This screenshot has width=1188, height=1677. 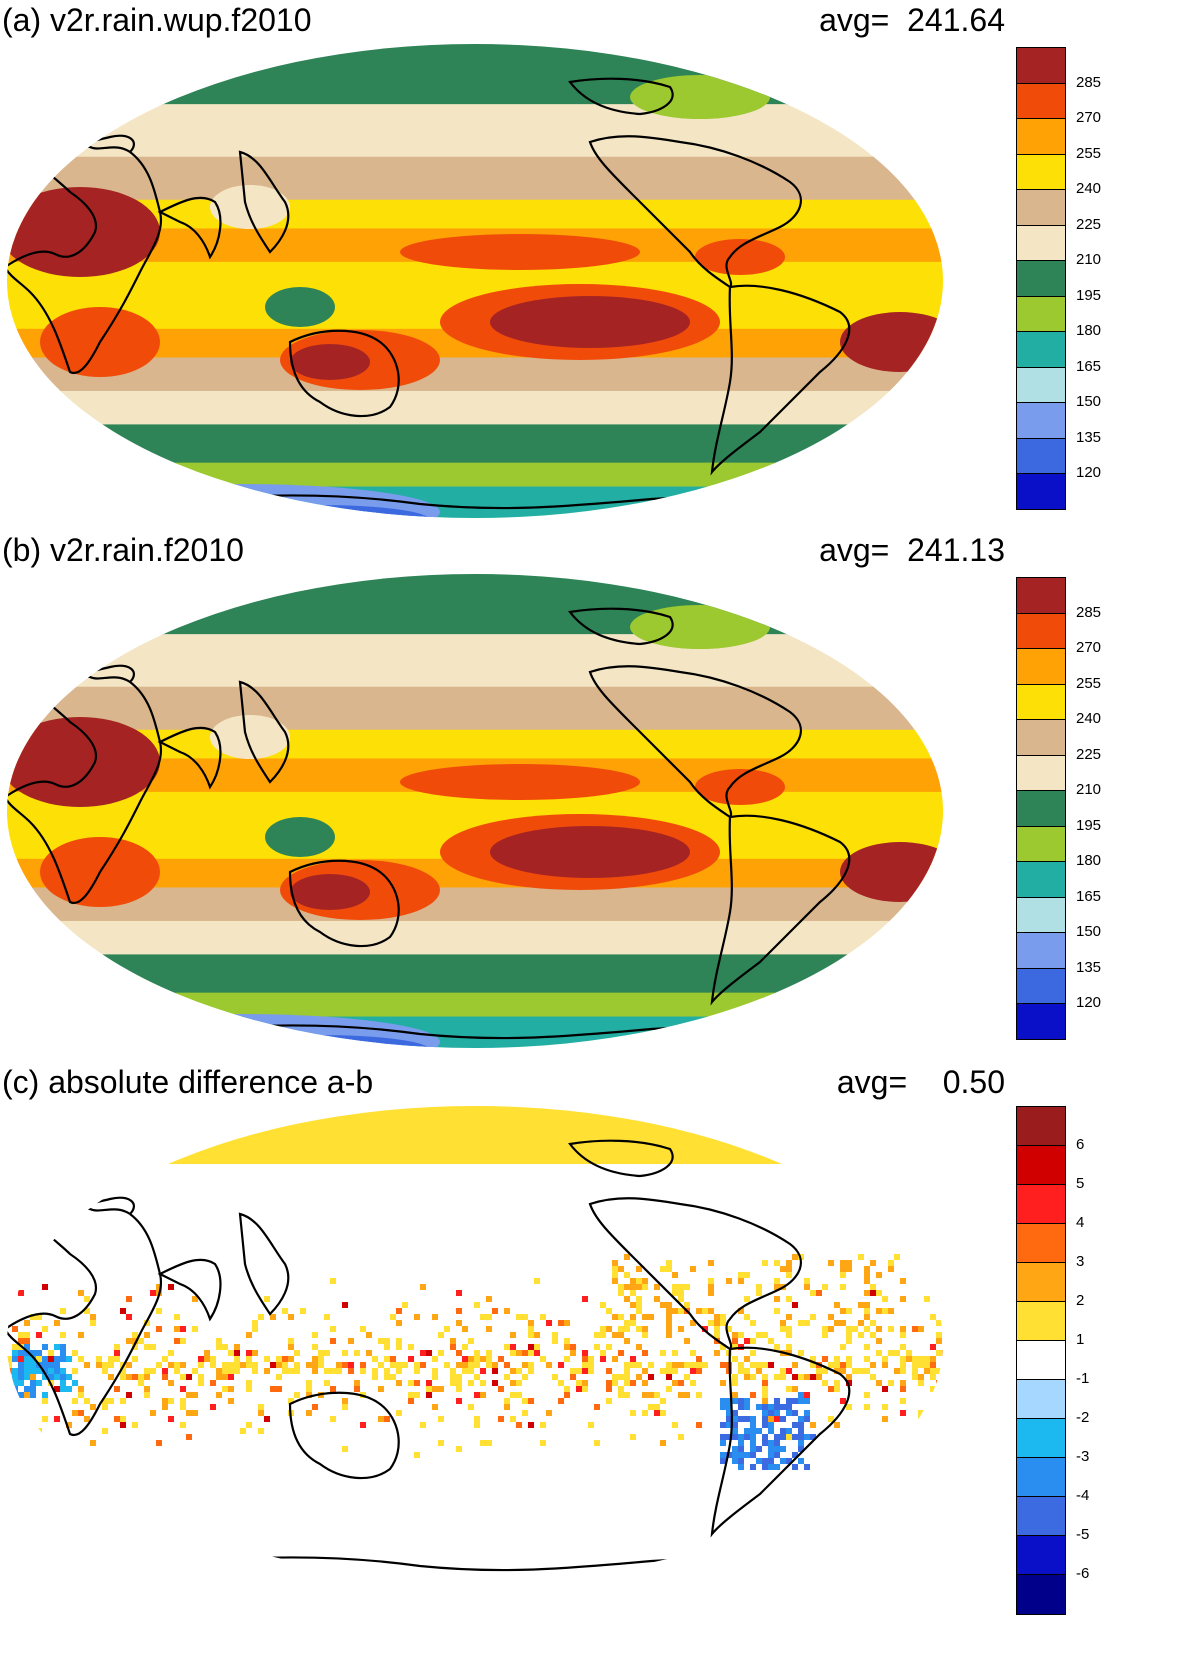 What do you see at coordinates (1083, 1495) in the screenshot?
I see `colorbar-label: -4` at bounding box center [1083, 1495].